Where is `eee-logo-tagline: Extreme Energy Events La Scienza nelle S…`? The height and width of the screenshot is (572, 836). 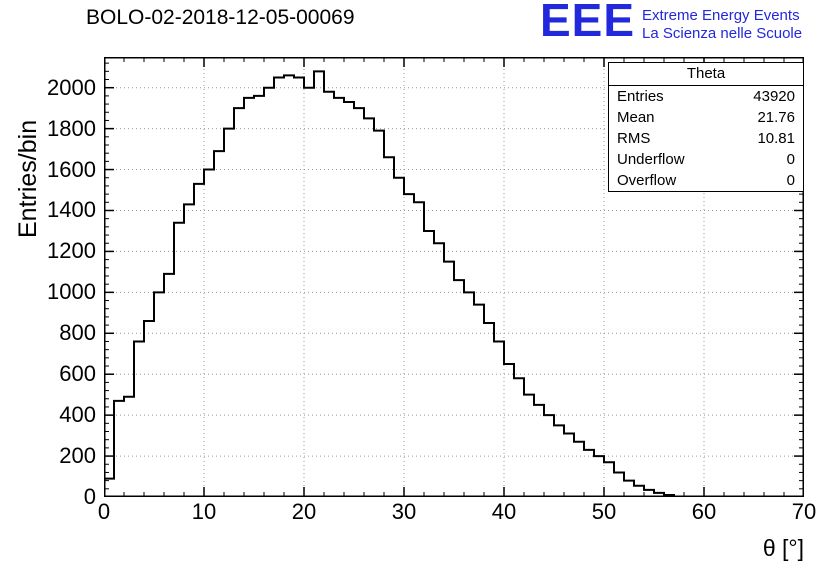 eee-logo-tagline: Extreme Energy Events La Scienza nelle S… is located at coordinates (722, 25).